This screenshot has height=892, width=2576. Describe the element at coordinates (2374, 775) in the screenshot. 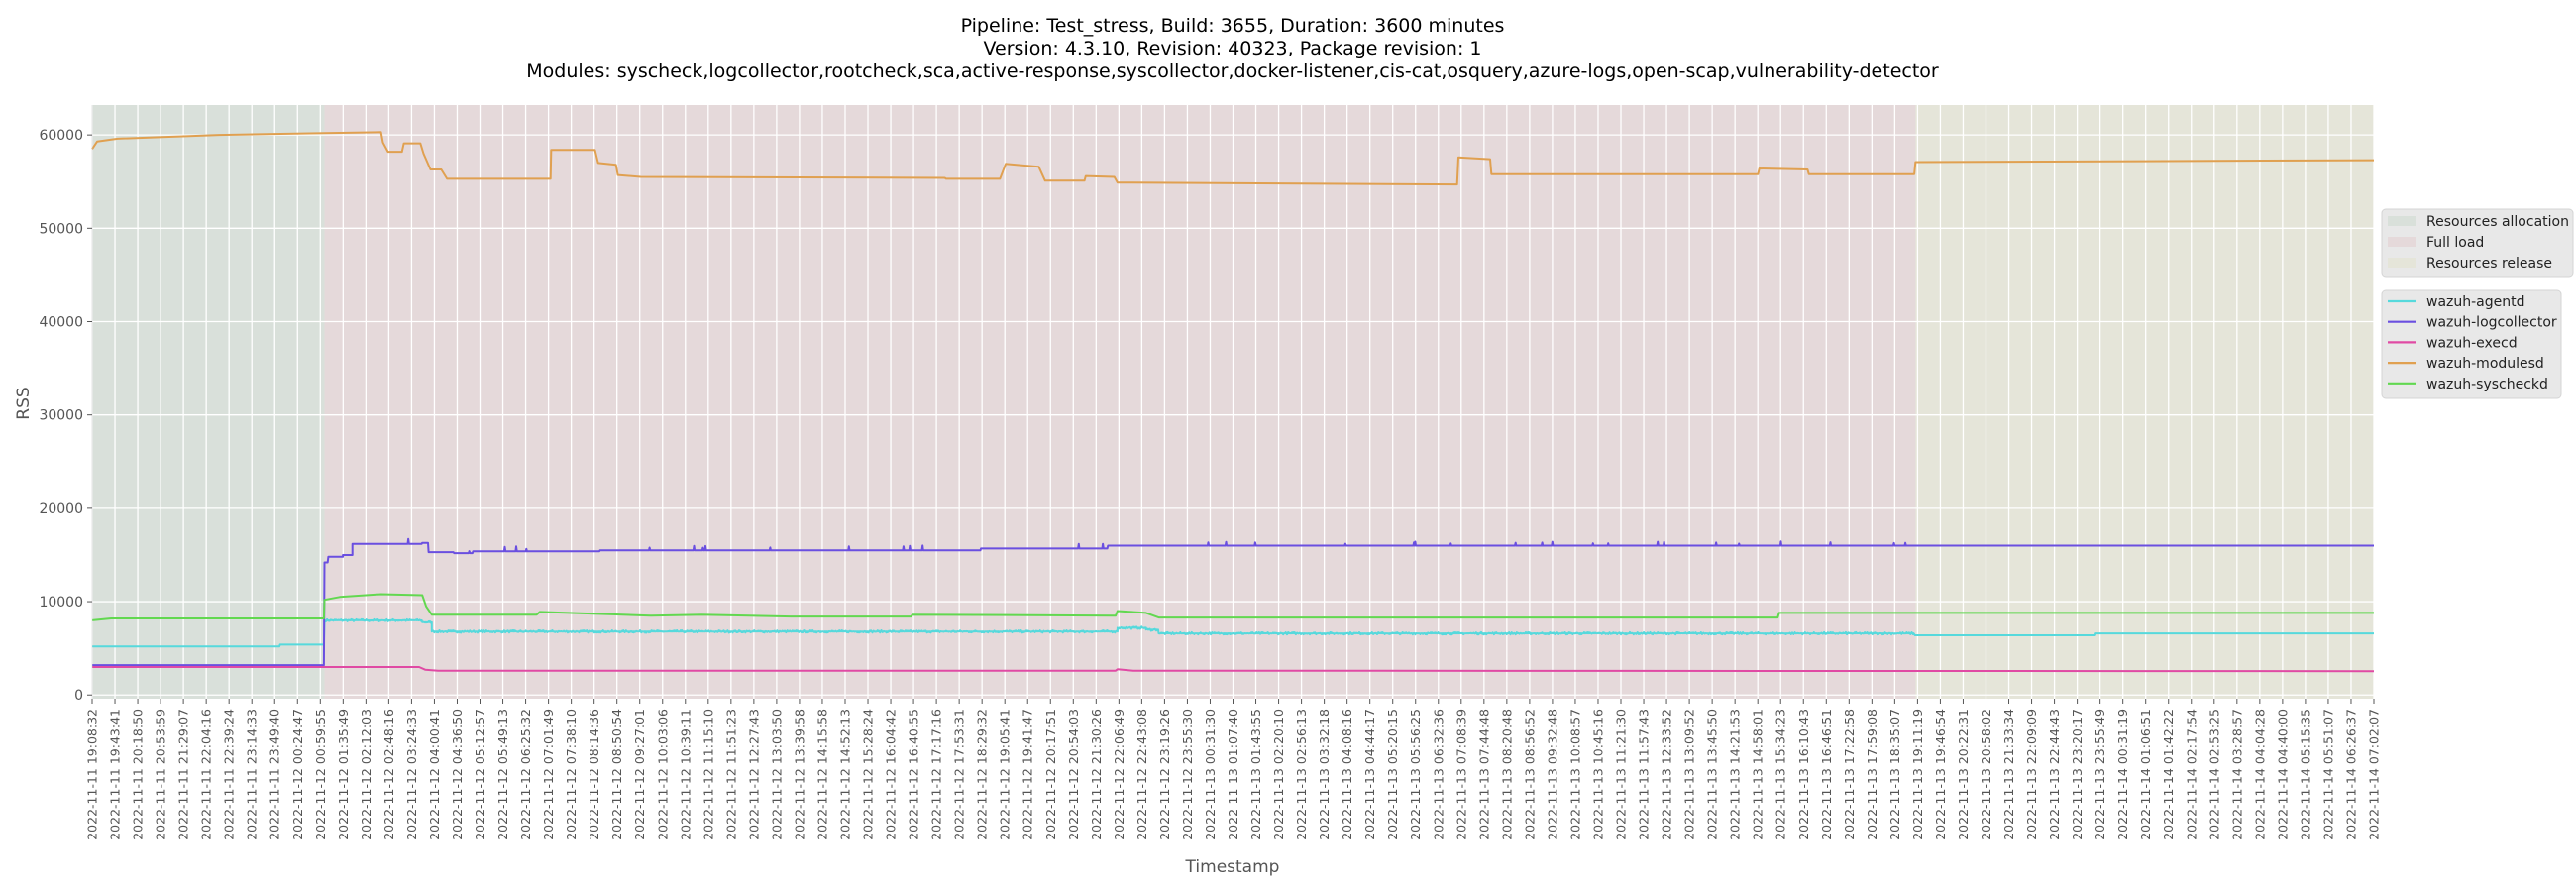

I see `x-tick-label: 2022-11-14 07:02:07` at that location.